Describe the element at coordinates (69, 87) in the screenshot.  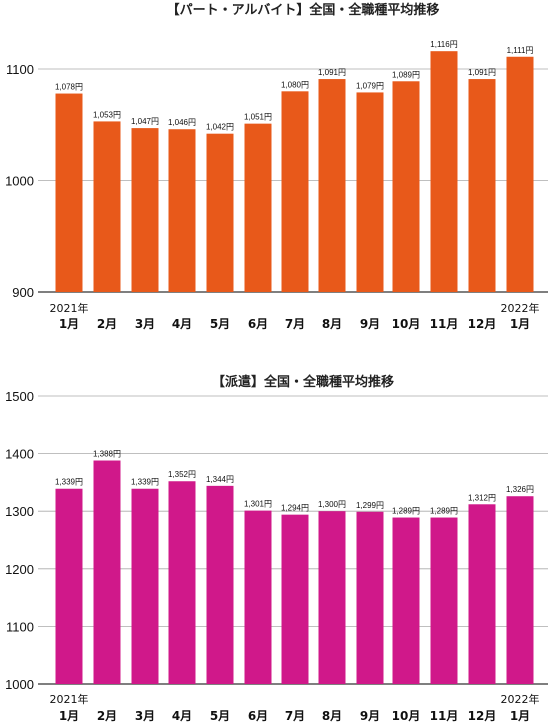
I see `data-label: 1,078円` at that location.